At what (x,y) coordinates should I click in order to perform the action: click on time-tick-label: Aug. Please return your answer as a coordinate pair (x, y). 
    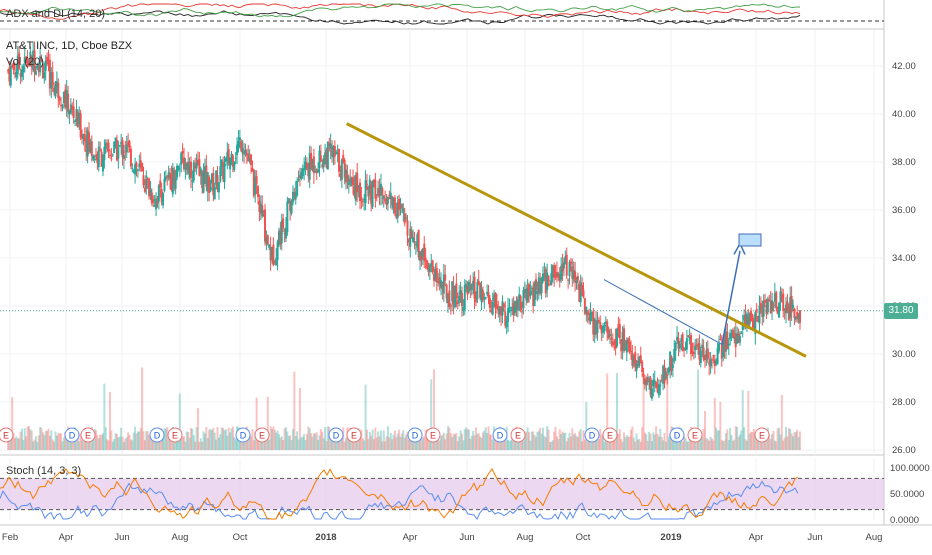
    Looking at the image, I should click on (180, 537).